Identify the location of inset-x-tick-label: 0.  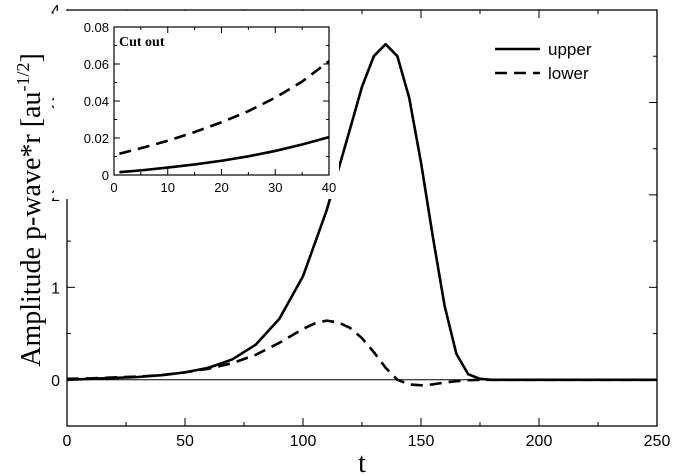
(113, 187).